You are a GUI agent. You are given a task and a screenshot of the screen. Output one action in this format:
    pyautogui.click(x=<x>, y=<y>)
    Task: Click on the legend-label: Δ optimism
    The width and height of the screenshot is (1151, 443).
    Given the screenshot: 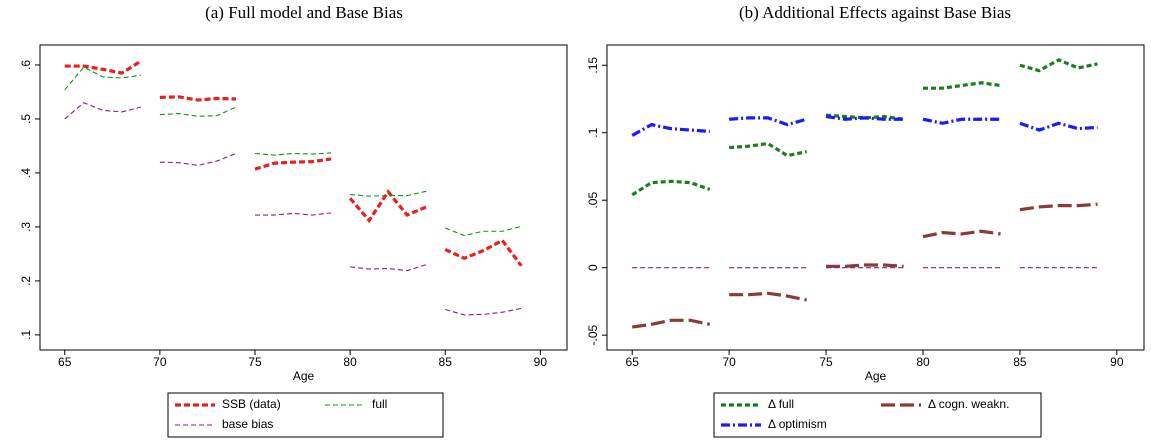 What is the action you would take?
    pyautogui.click(x=797, y=424)
    